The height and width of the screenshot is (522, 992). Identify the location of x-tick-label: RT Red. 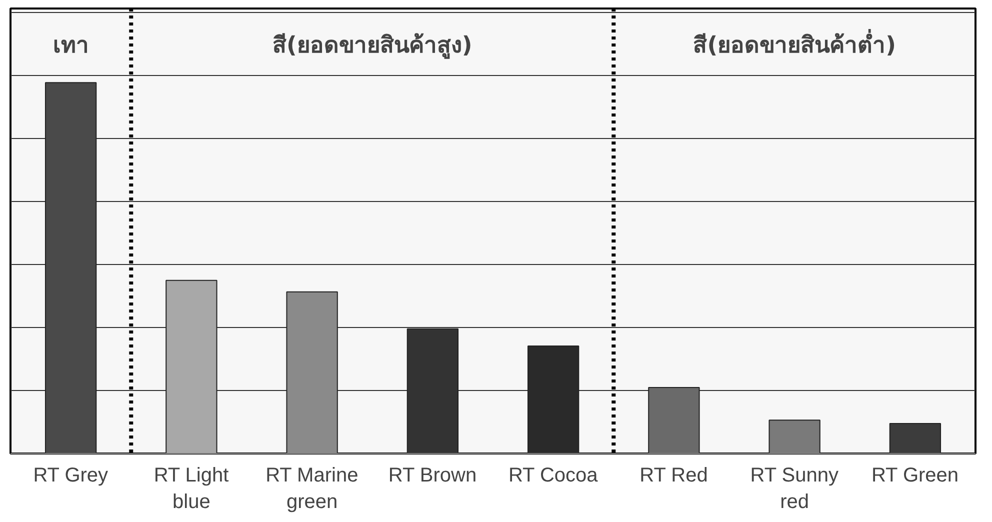
(674, 475).